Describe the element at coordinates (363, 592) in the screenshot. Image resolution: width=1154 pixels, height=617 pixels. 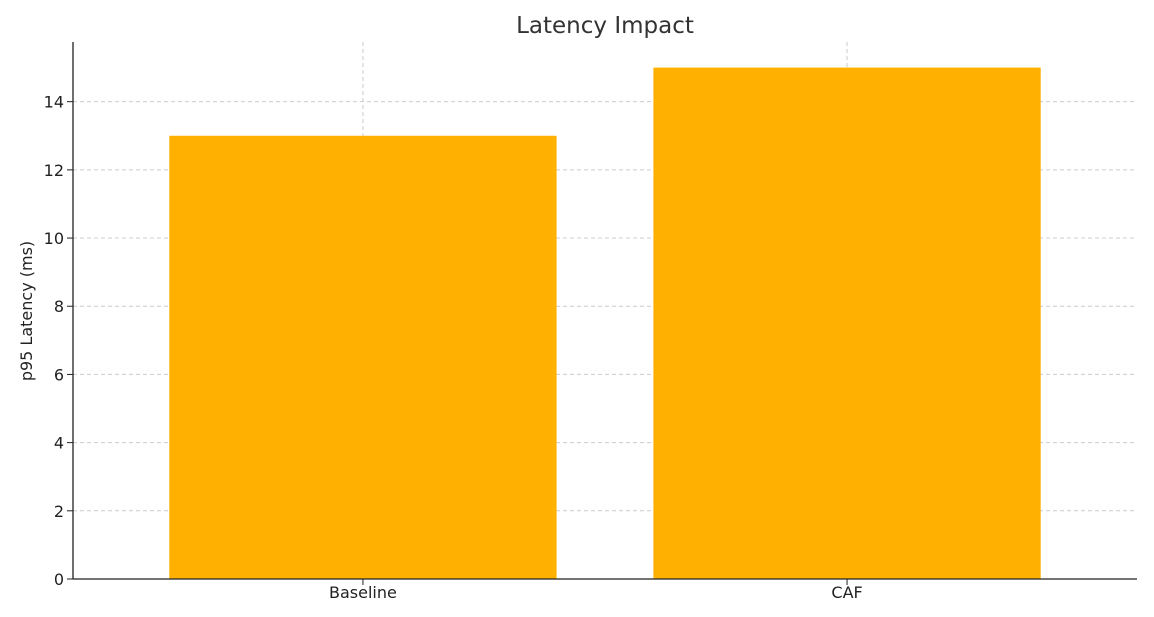
I see `x-tick-label: Baseline` at that location.